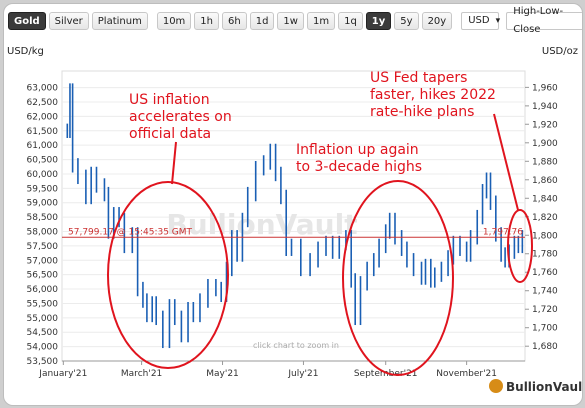 Image resolution: width=585 pixels, height=408 pixels. Describe the element at coordinates (544, 387) in the screenshot. I see `brand-name: BullionVault` at that location.